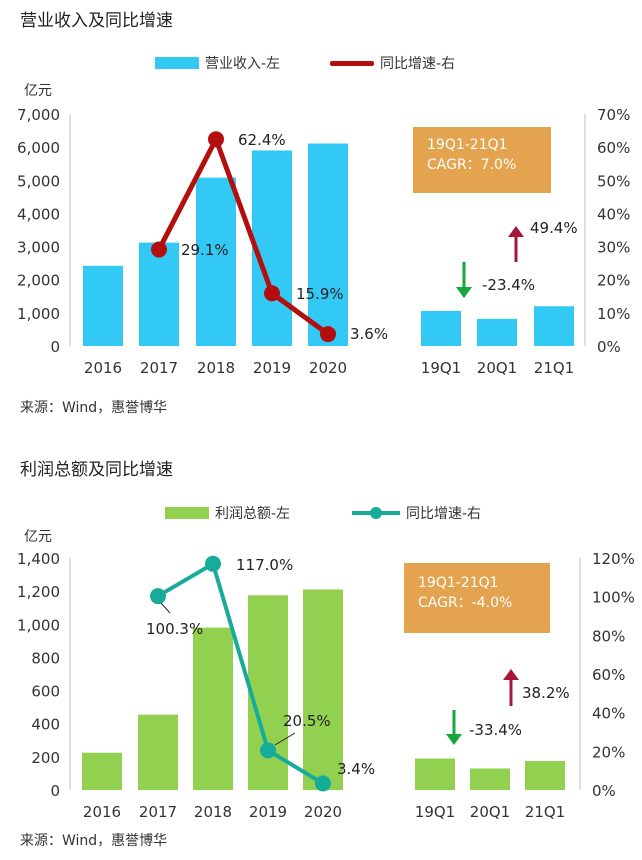 Image resolution: width=642 pixels, height=860 pixels. I want to click on y-right-tick-label: 100%, so click(613, 598).